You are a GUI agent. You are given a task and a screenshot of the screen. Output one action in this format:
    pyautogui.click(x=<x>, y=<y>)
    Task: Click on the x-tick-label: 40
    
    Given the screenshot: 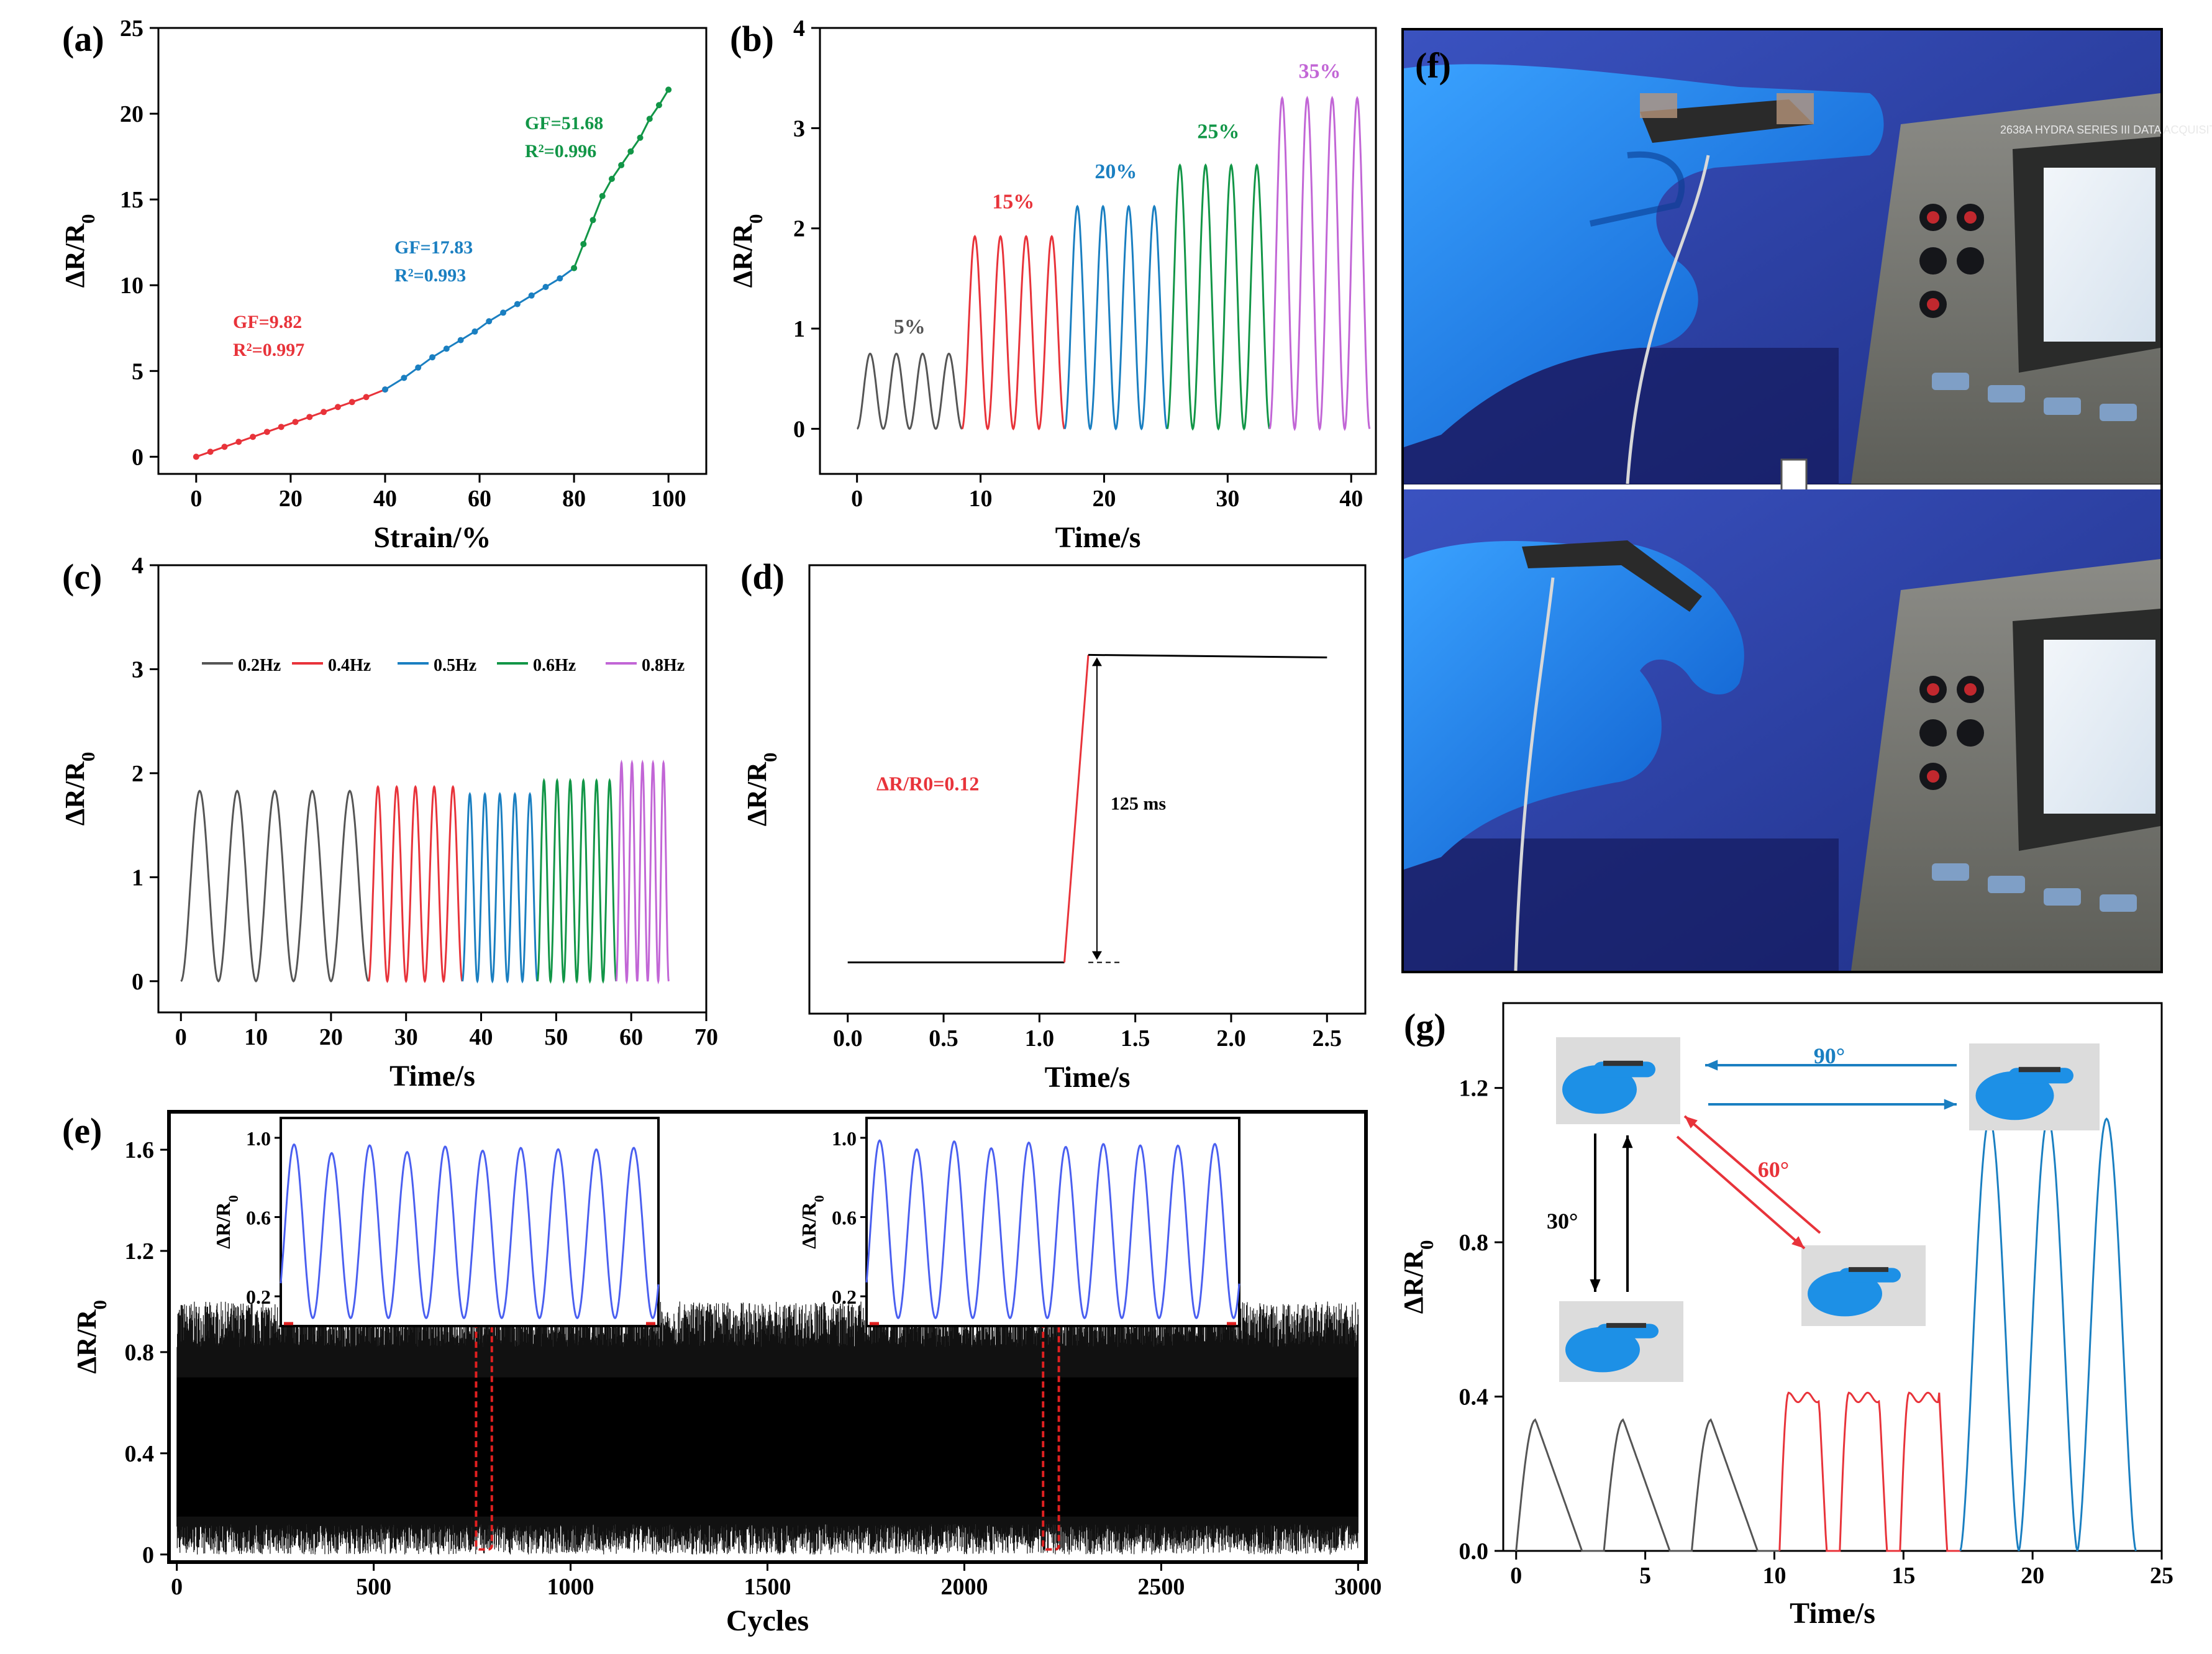 What is the action you would take?
    pyautogui.click(x=1351, y=499)
    